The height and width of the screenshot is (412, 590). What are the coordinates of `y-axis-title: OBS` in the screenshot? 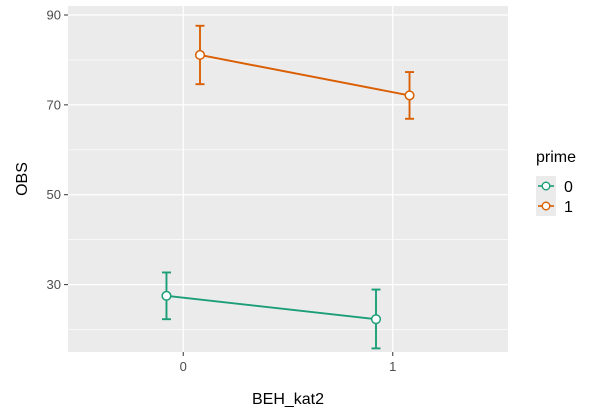 It's located at (22, 179).